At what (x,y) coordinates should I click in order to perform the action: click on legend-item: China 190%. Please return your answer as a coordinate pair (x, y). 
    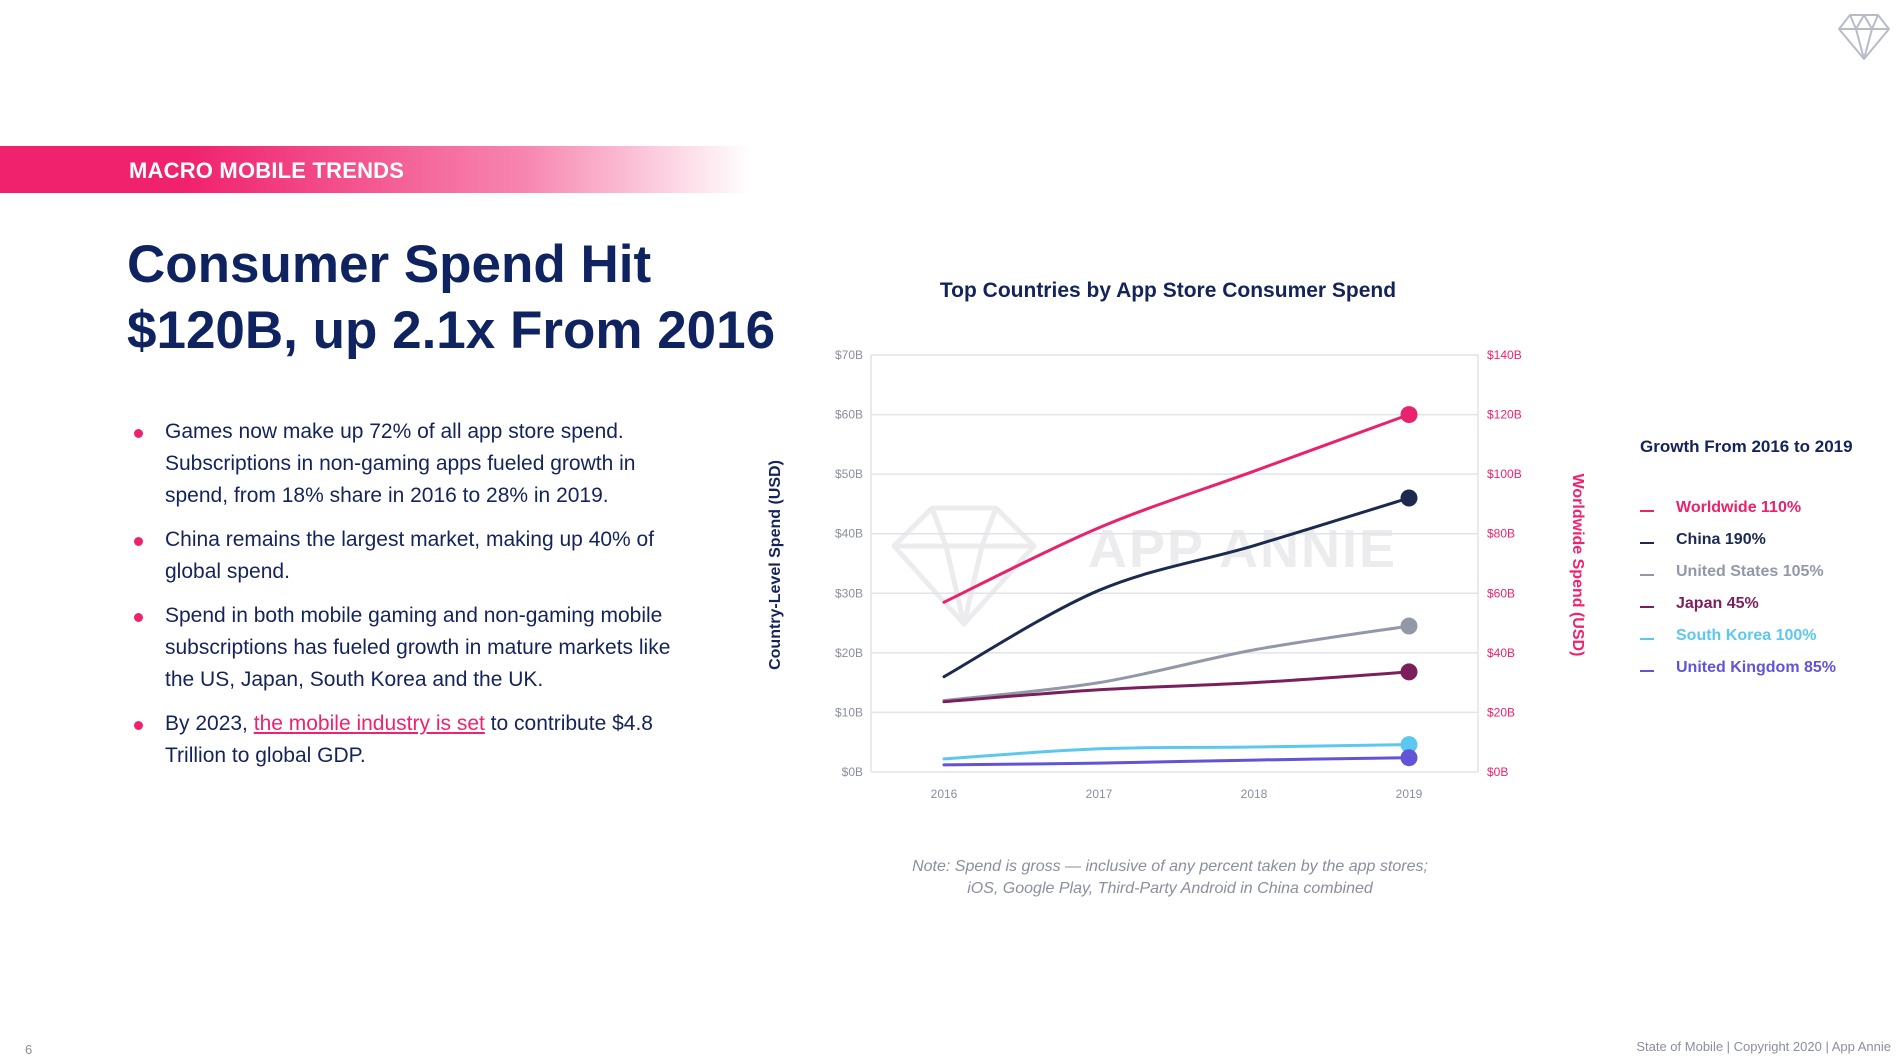
    Looking at the image, I should click on (1765, 547).